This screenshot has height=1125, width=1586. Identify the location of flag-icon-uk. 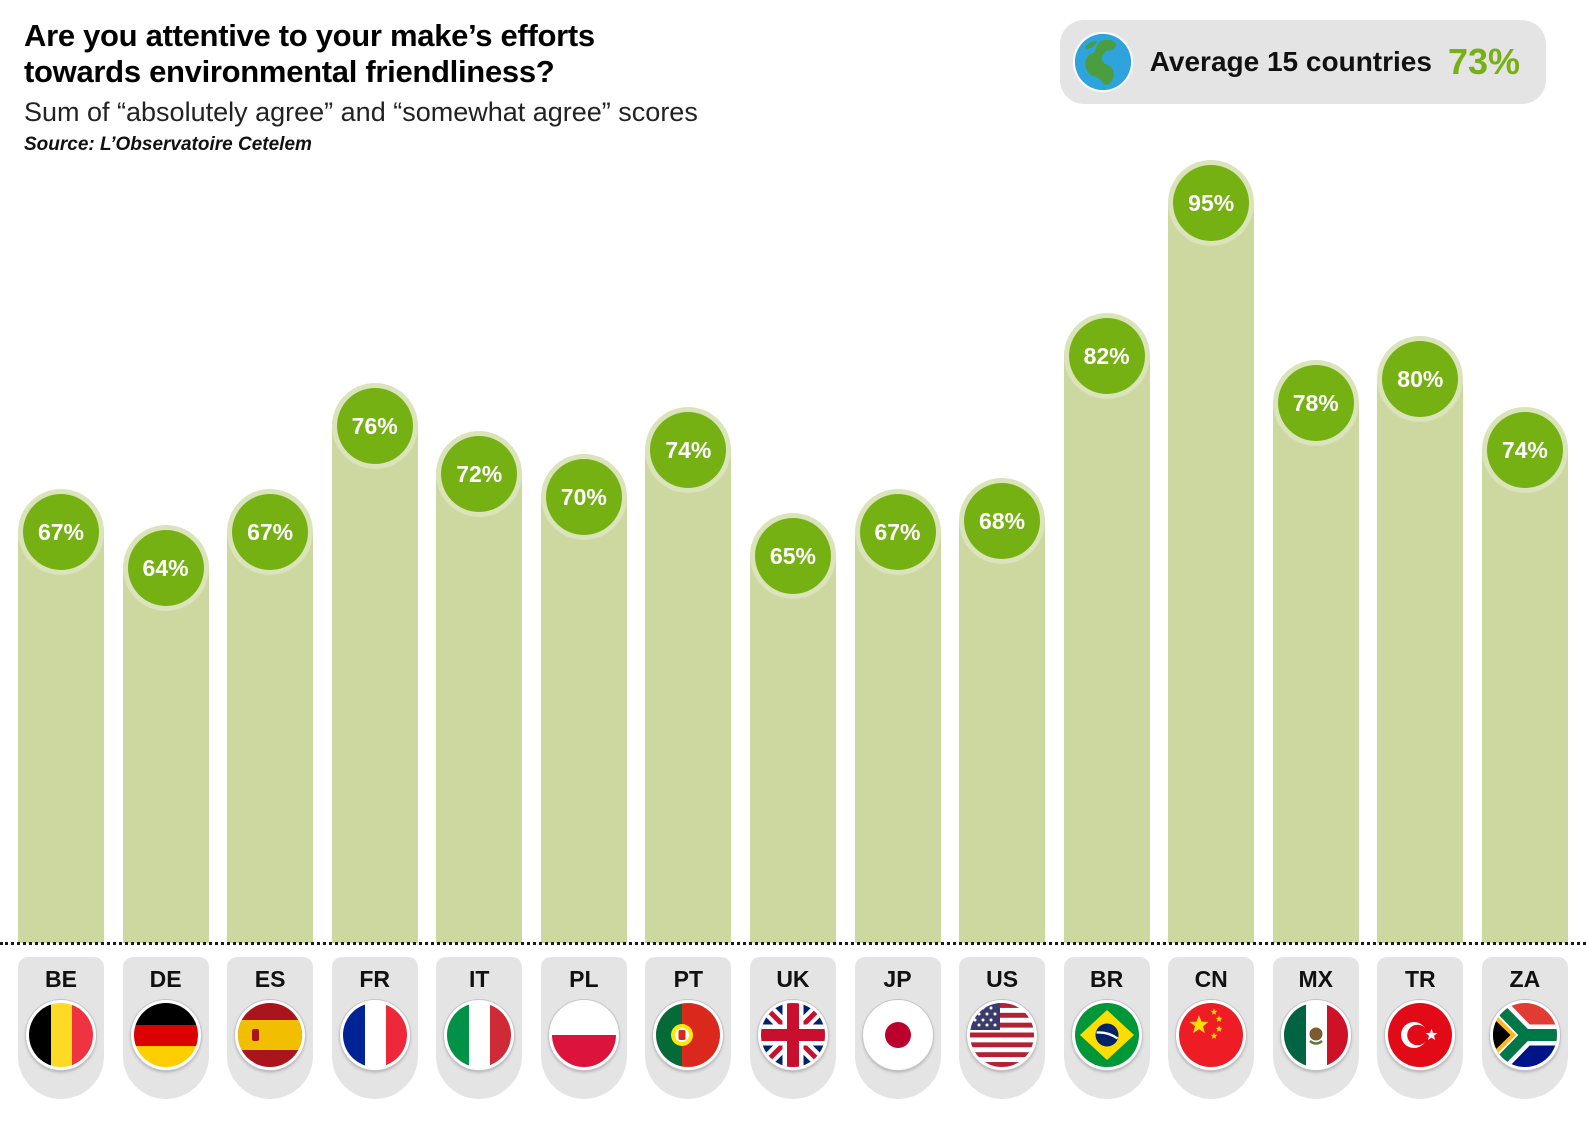
(792, 1035).